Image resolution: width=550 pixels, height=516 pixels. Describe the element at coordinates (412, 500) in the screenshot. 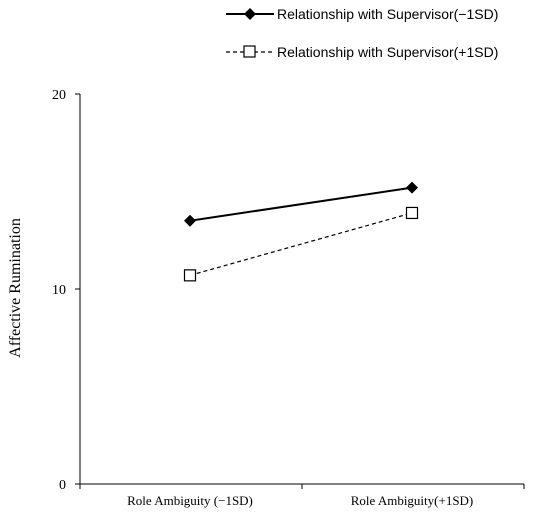

I see `x-tick-label: Role Ambiguity(+1SD)` at that location.